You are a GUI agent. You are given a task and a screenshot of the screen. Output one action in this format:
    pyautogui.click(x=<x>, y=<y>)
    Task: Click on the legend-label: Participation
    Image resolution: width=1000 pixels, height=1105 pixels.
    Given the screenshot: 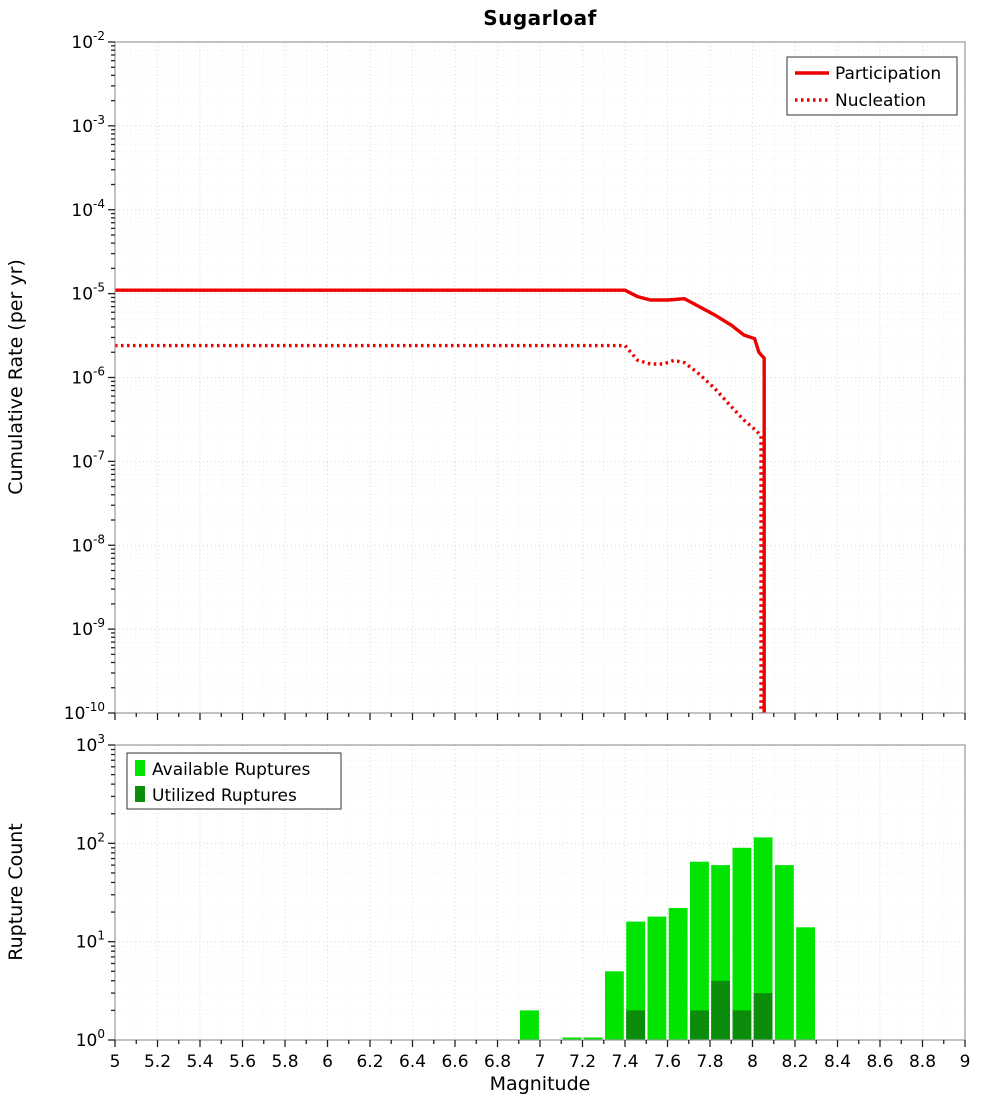 What is the action you would take?
    pyautogui.click(x=888, y=74)
    